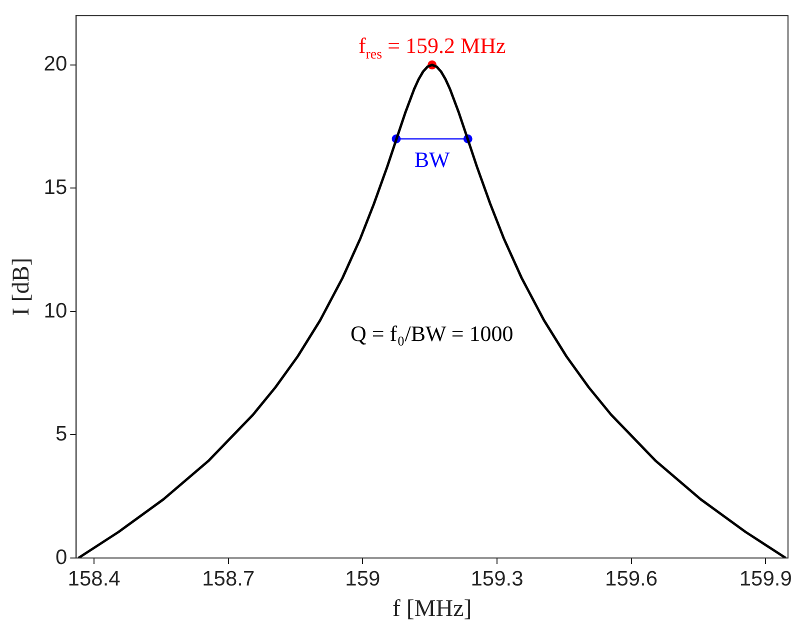 The height and width of the screenshot is (628, 803). Describe the element at coordinates (765, 578) in the screenshot. I see `x-tick-label: 159.9` at that location.